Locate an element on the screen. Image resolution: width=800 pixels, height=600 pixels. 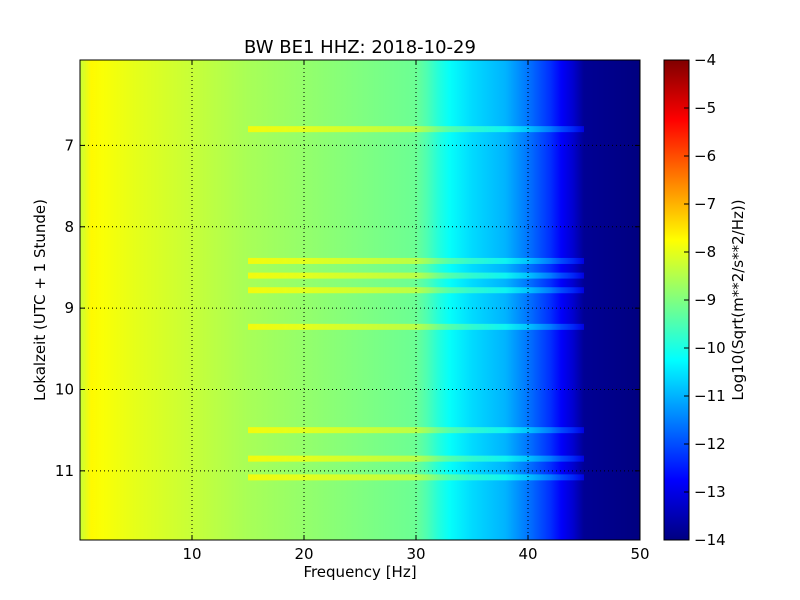
y-axis-label: Lokalzeit (UTC + 1 Stunde) is located at coordinates (40, 300).